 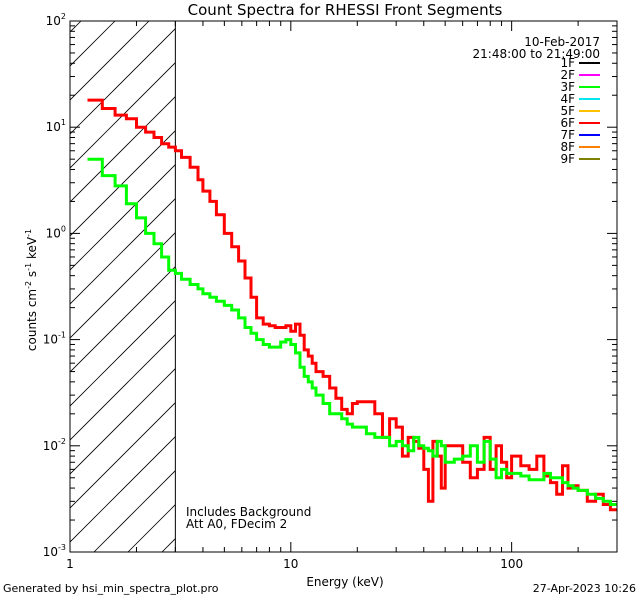 What do you see at coordinates (290, 564) in the screenshot?
I see `x-tick-label: 10` at bounding box center [290, 564].